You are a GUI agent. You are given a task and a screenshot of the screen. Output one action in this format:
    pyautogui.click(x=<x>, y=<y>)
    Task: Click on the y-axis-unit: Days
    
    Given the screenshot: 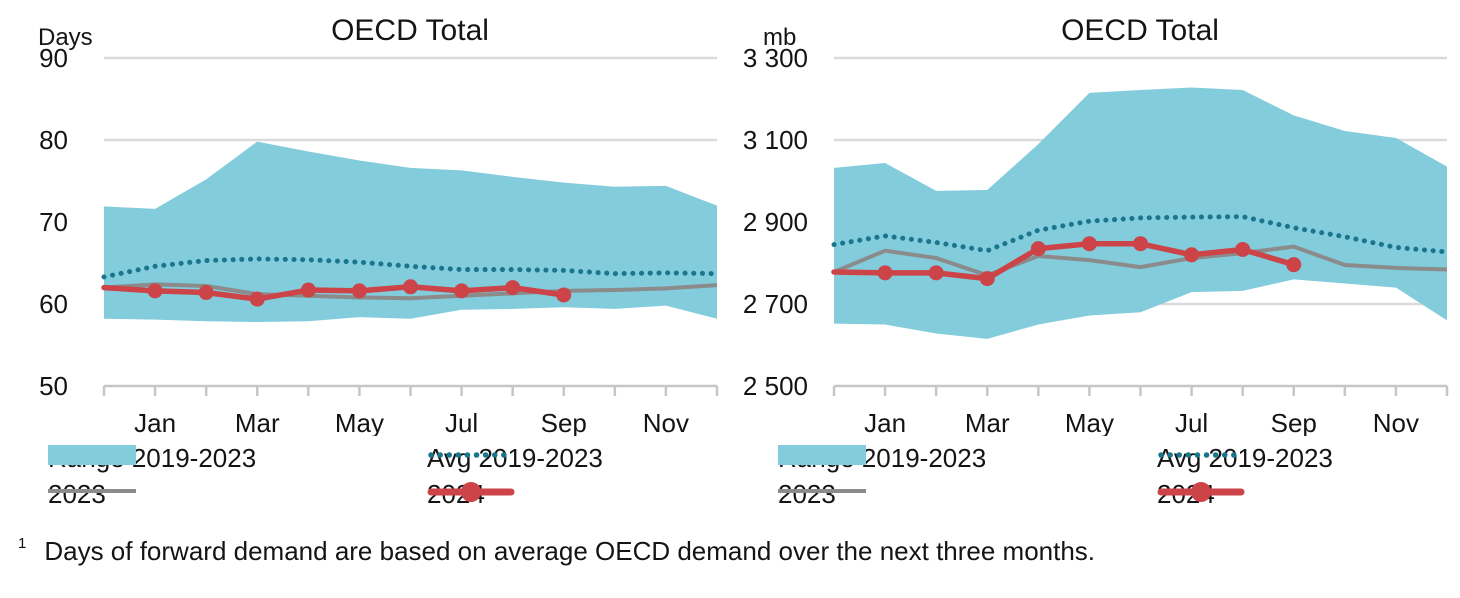 What is the action you would take?
    pyautogui.click(x=65, y=37)
    